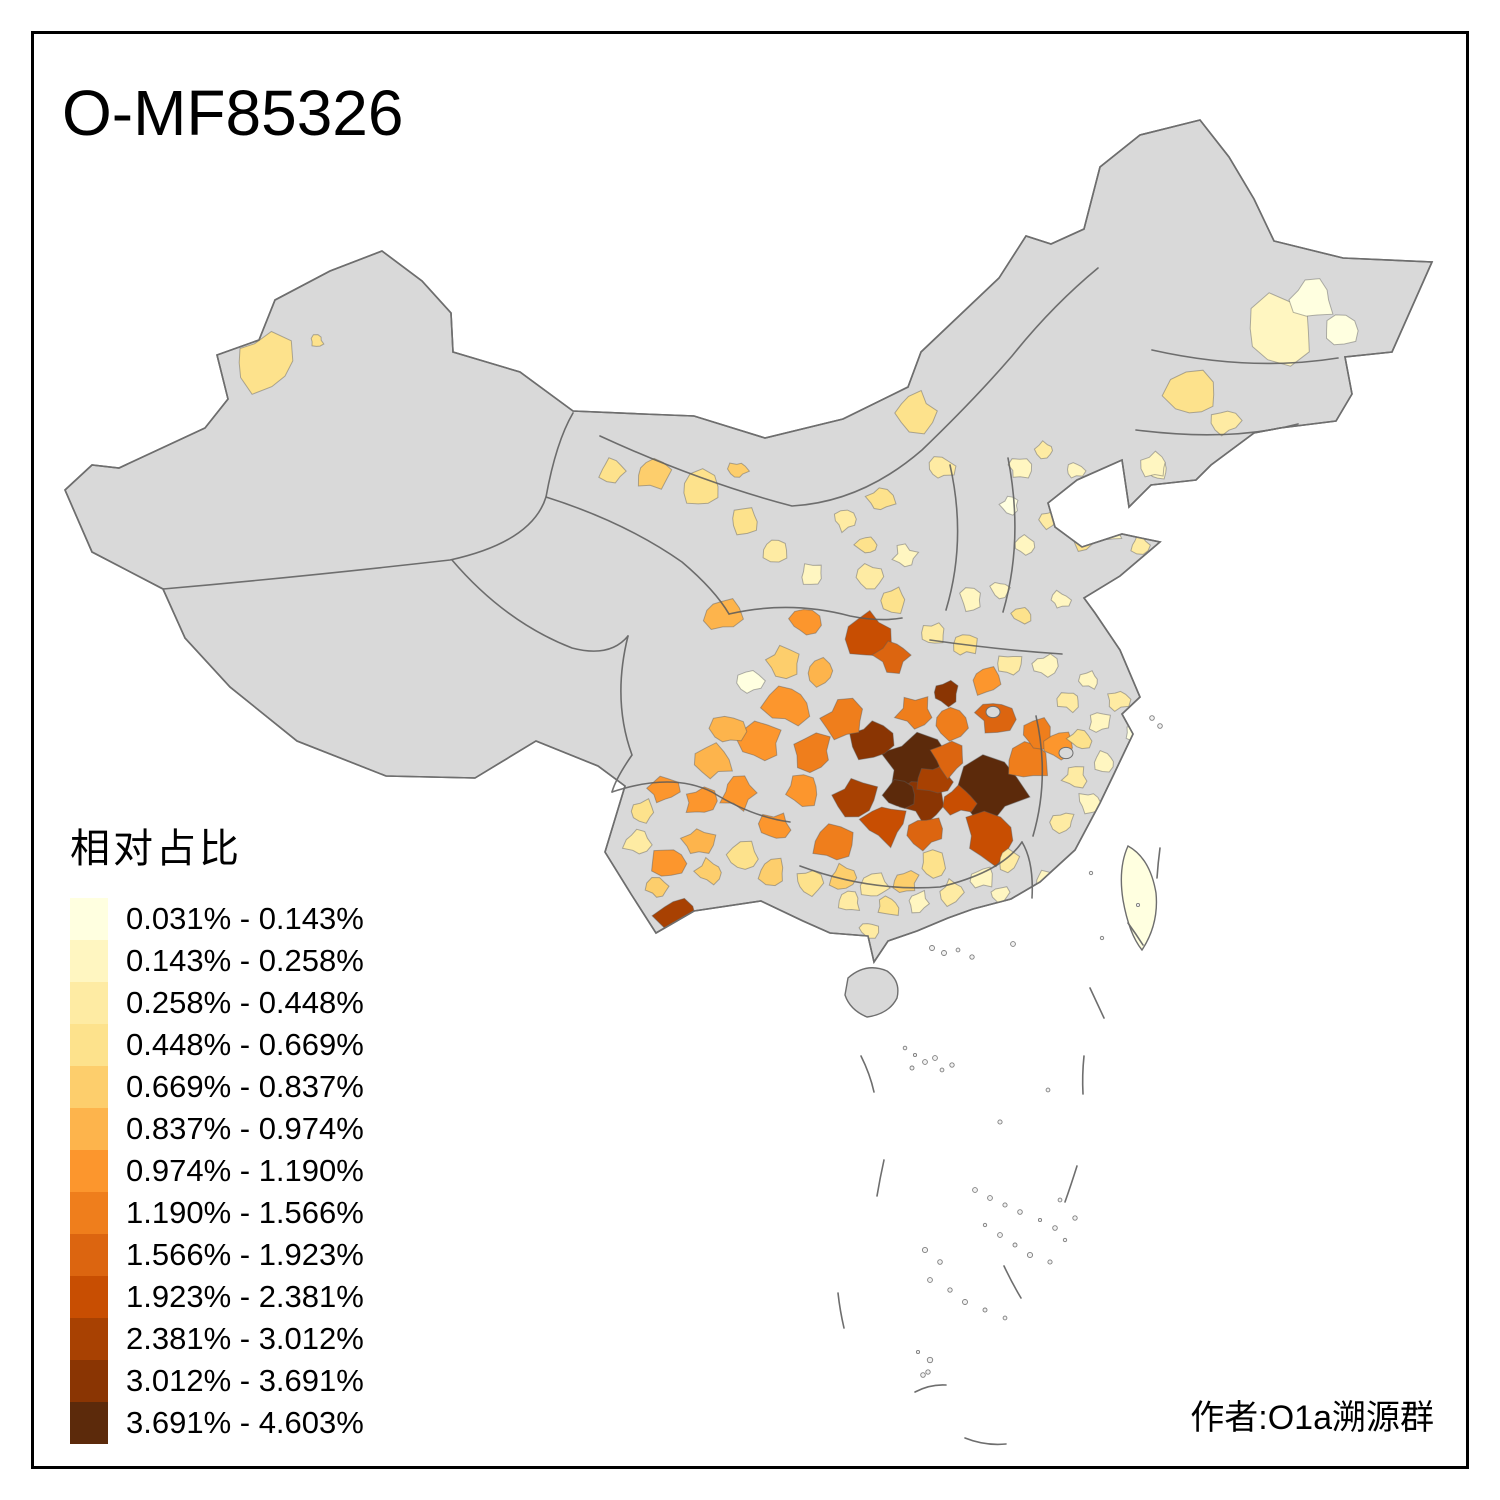  I want to click on legend-label: 0.837% - 0.974%, so click(245, 1128).